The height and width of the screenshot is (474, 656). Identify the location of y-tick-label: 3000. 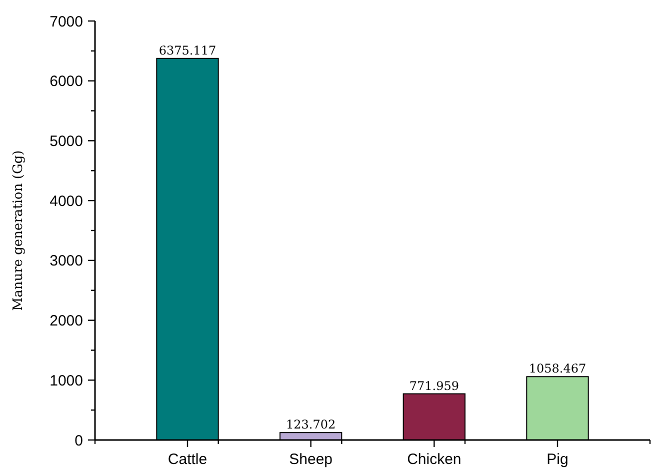
(66, 261).